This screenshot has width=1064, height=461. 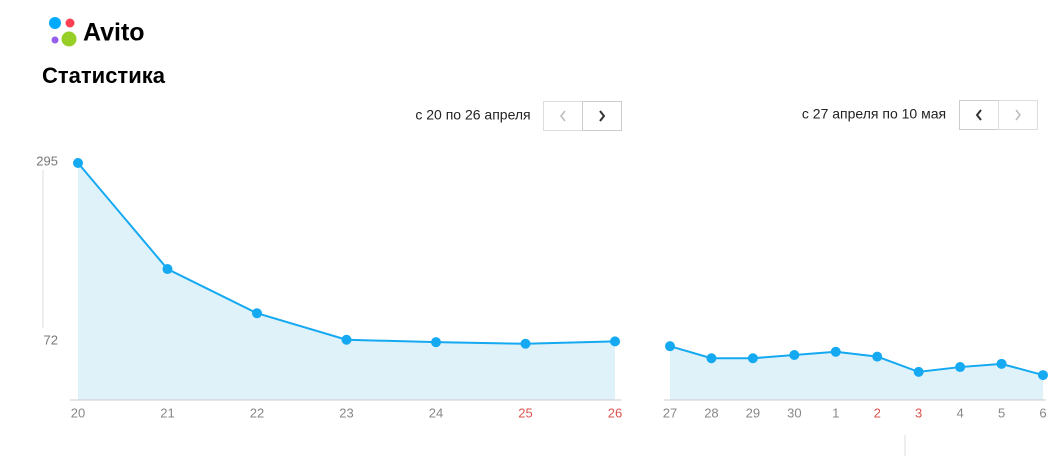 What do you see at coordinates (670, 412) in the screenshot?
I see `x-tick-label: 27` at bounding box center [670, 412].